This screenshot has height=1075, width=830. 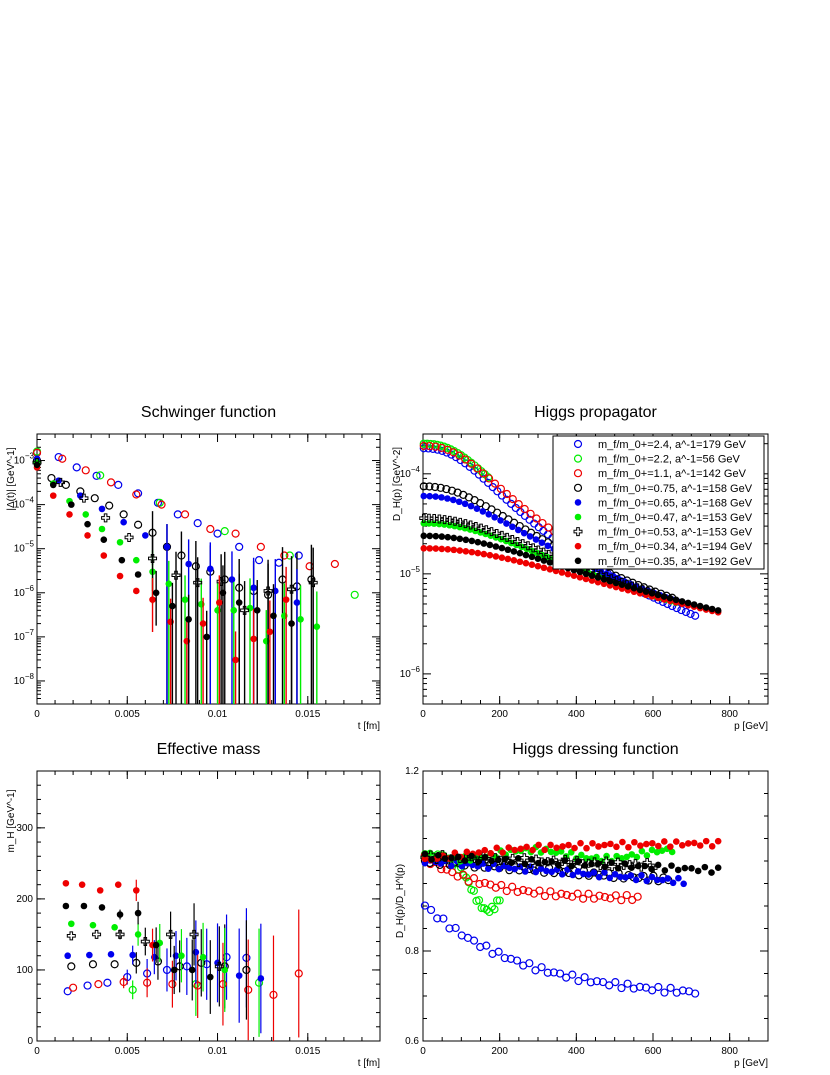 What do you see at coordinates (675, 562) in the screenshot?
I see `legend-label: m_f/m_0+=0.35, a^-1=192 GeV` at bounding box center [675, 562].